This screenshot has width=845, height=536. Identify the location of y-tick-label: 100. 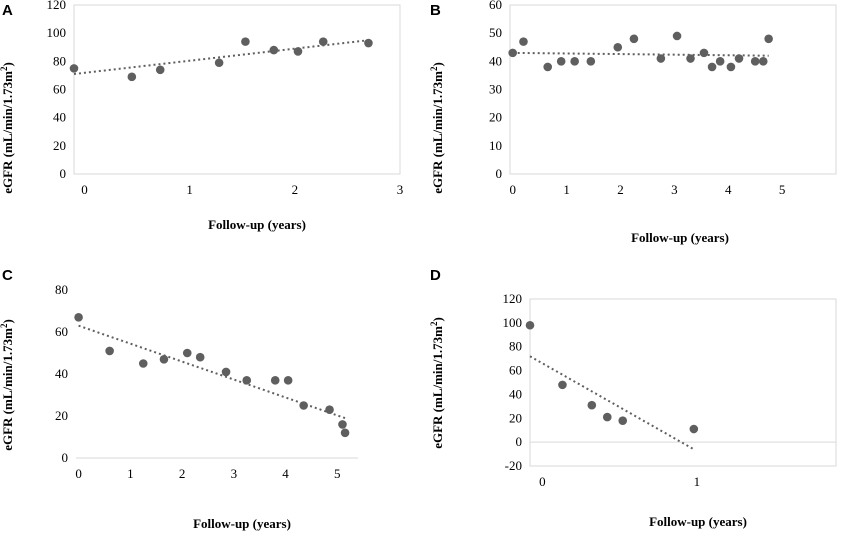
(57, 32).